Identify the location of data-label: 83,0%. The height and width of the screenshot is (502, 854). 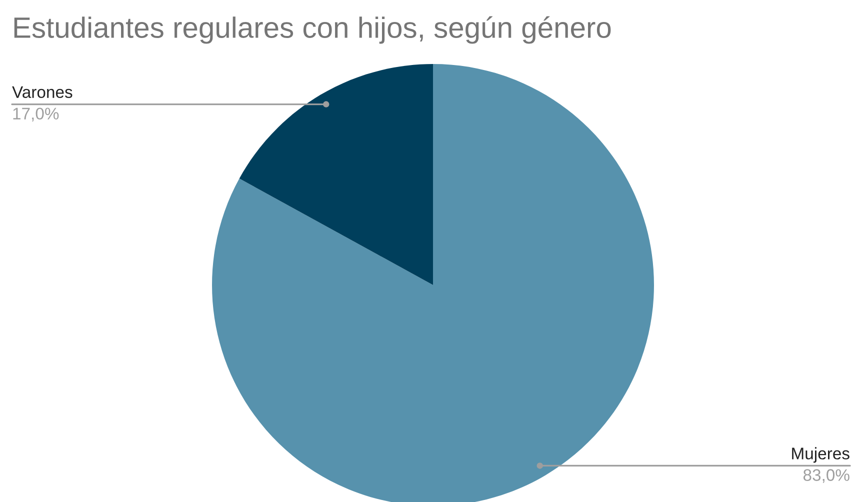
(826, 476).